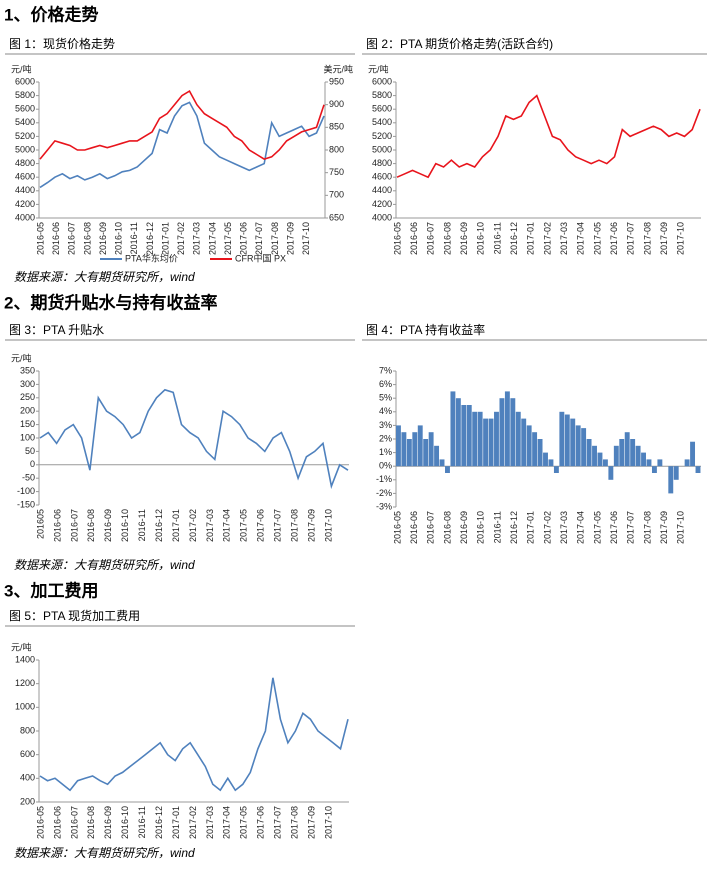 The height and width of the screenshot is (871, 709). Describe the element at coordinates (25, 659) in the screenshot. I see `y-tick-label: 1400` at that location.